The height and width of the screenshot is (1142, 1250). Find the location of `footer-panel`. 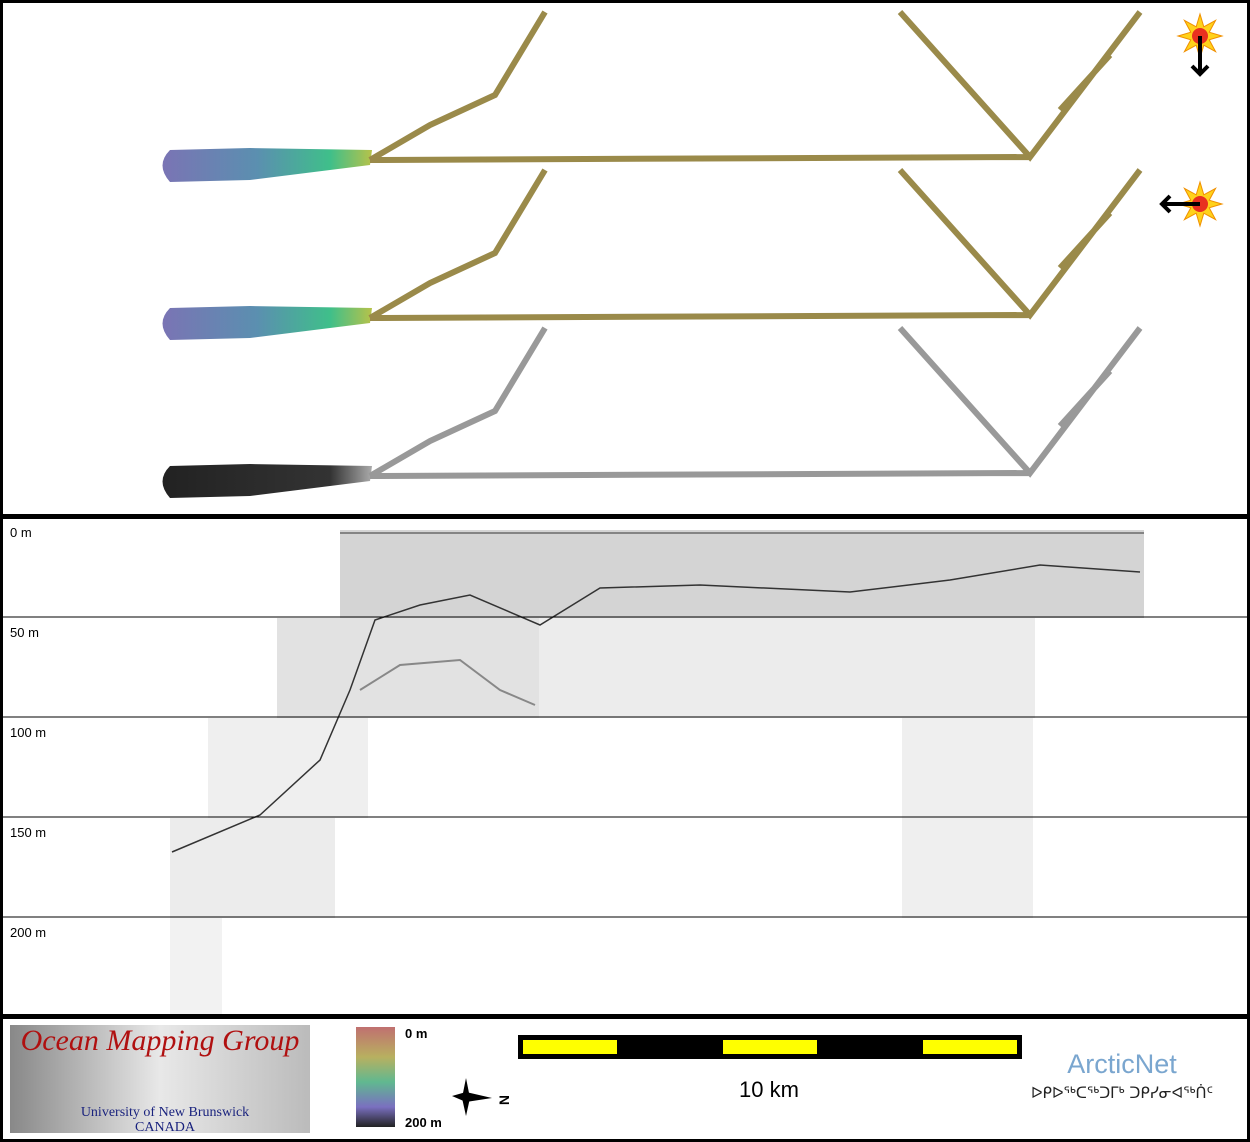

footer-panel is located at coordinates (625, 1079).